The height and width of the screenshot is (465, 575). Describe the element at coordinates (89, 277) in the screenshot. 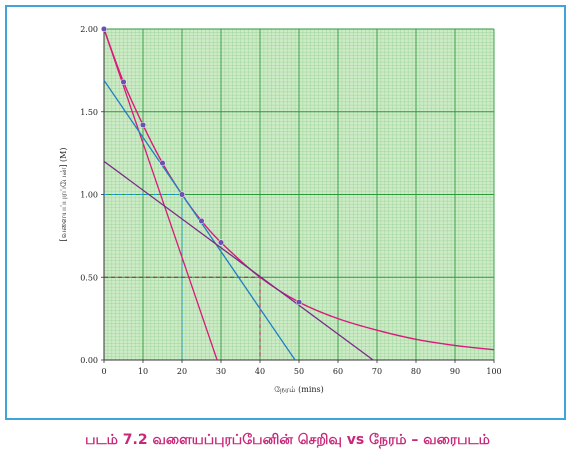

I see `y-tick-label: 0.50` at that location.